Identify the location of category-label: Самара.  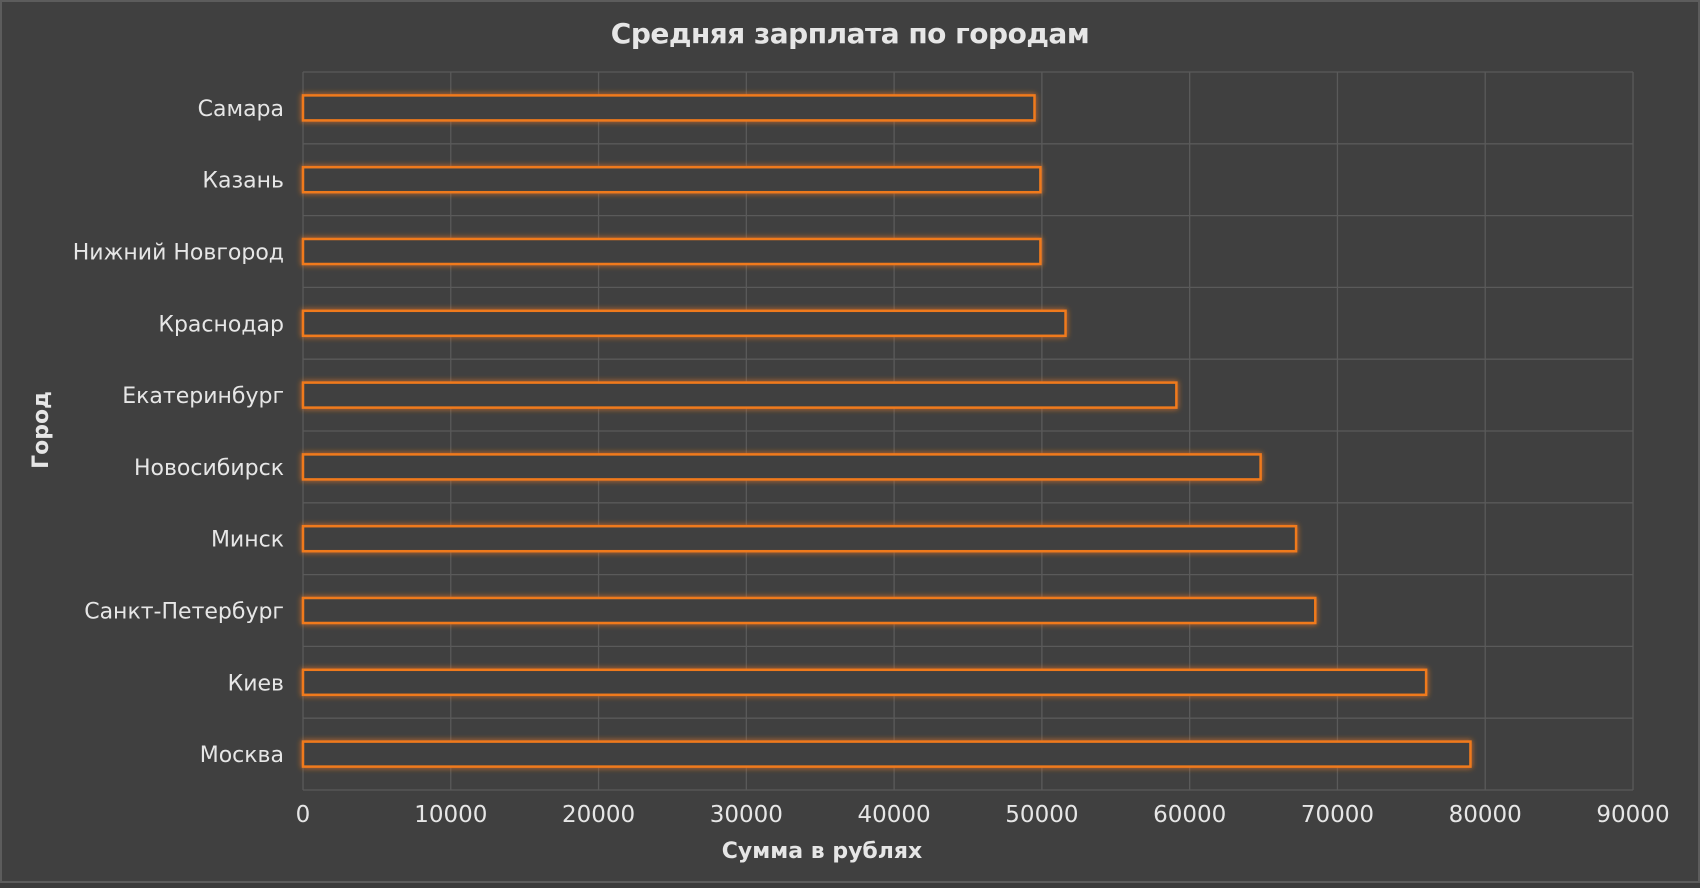
(241, 109).